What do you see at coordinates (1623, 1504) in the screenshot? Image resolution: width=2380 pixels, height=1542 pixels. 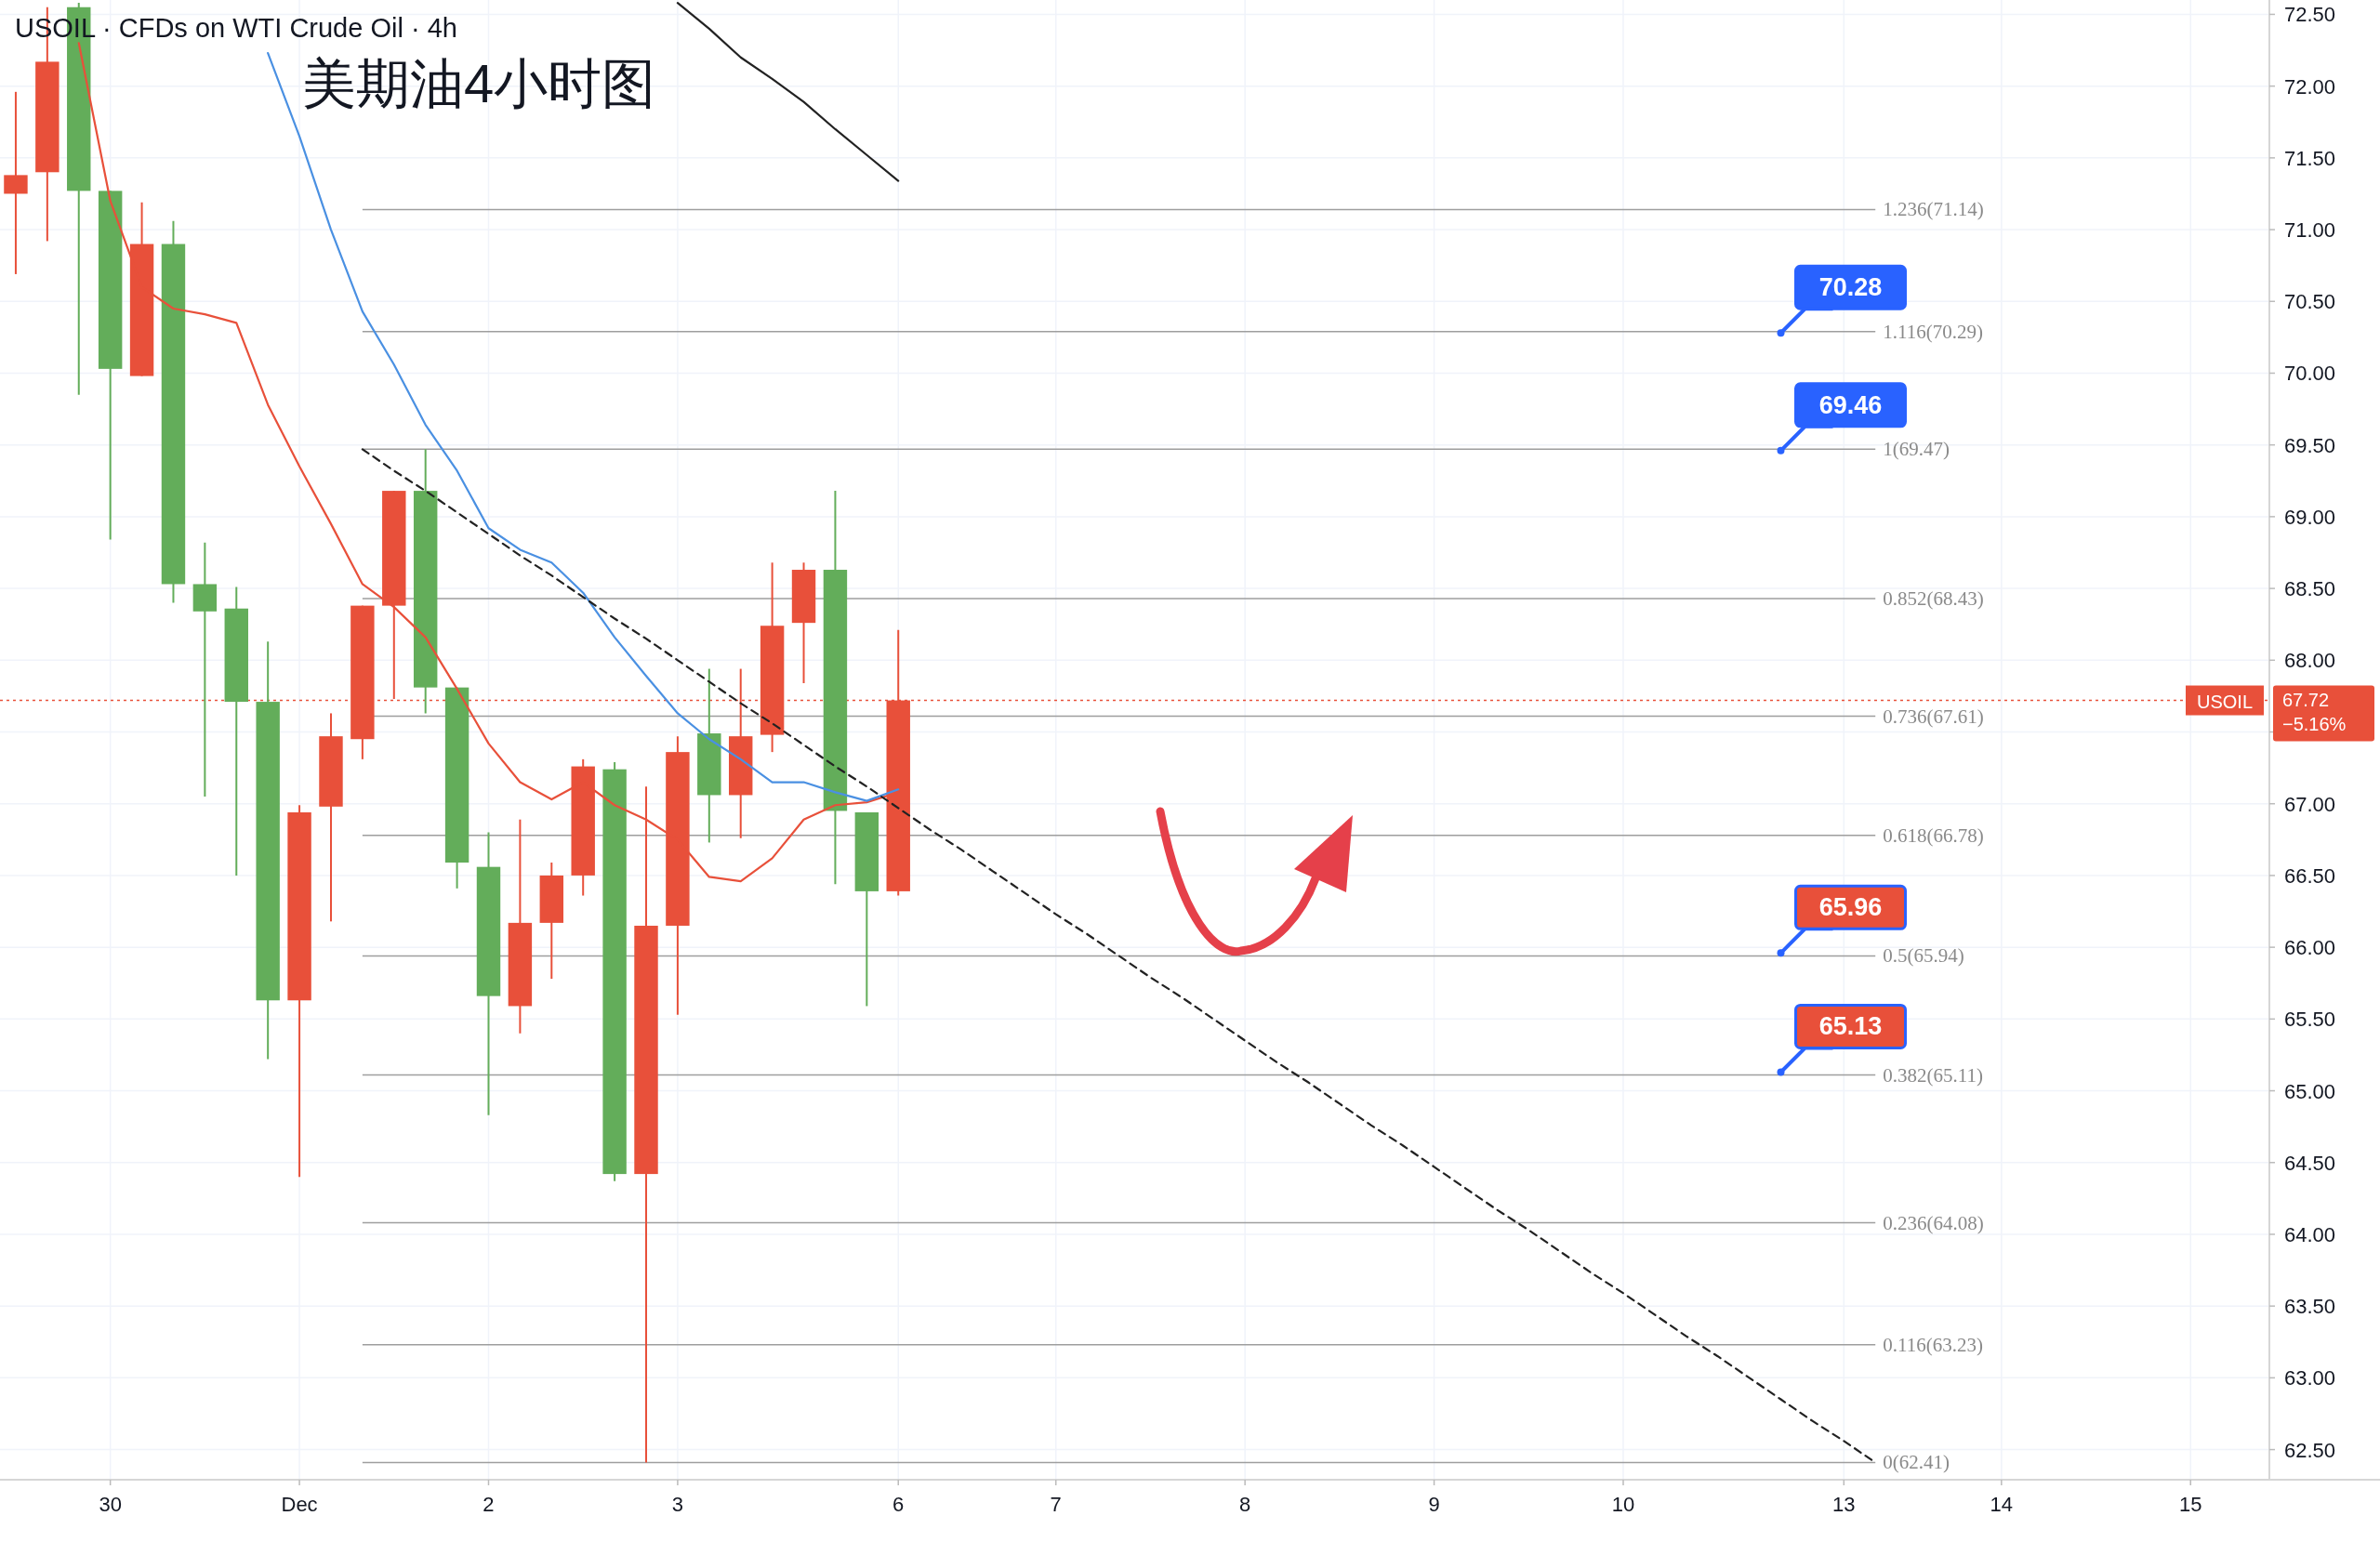 I see `x-tick-label: 10` at bounding box center [1623, 1504].